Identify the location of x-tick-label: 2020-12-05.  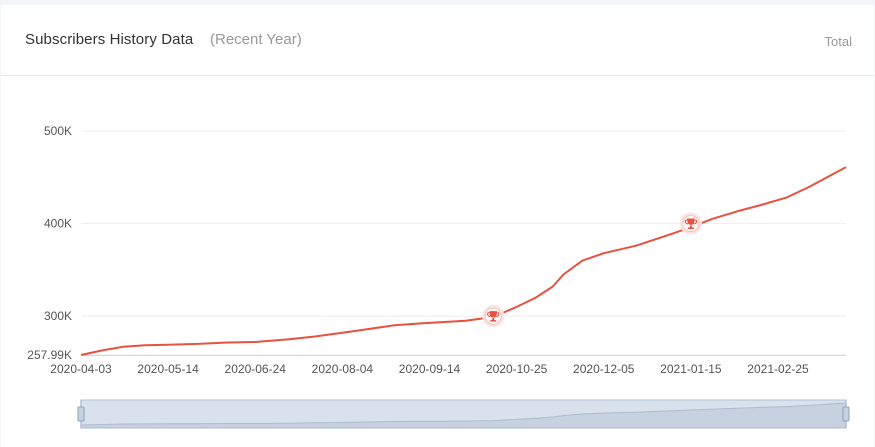
(604, 369).